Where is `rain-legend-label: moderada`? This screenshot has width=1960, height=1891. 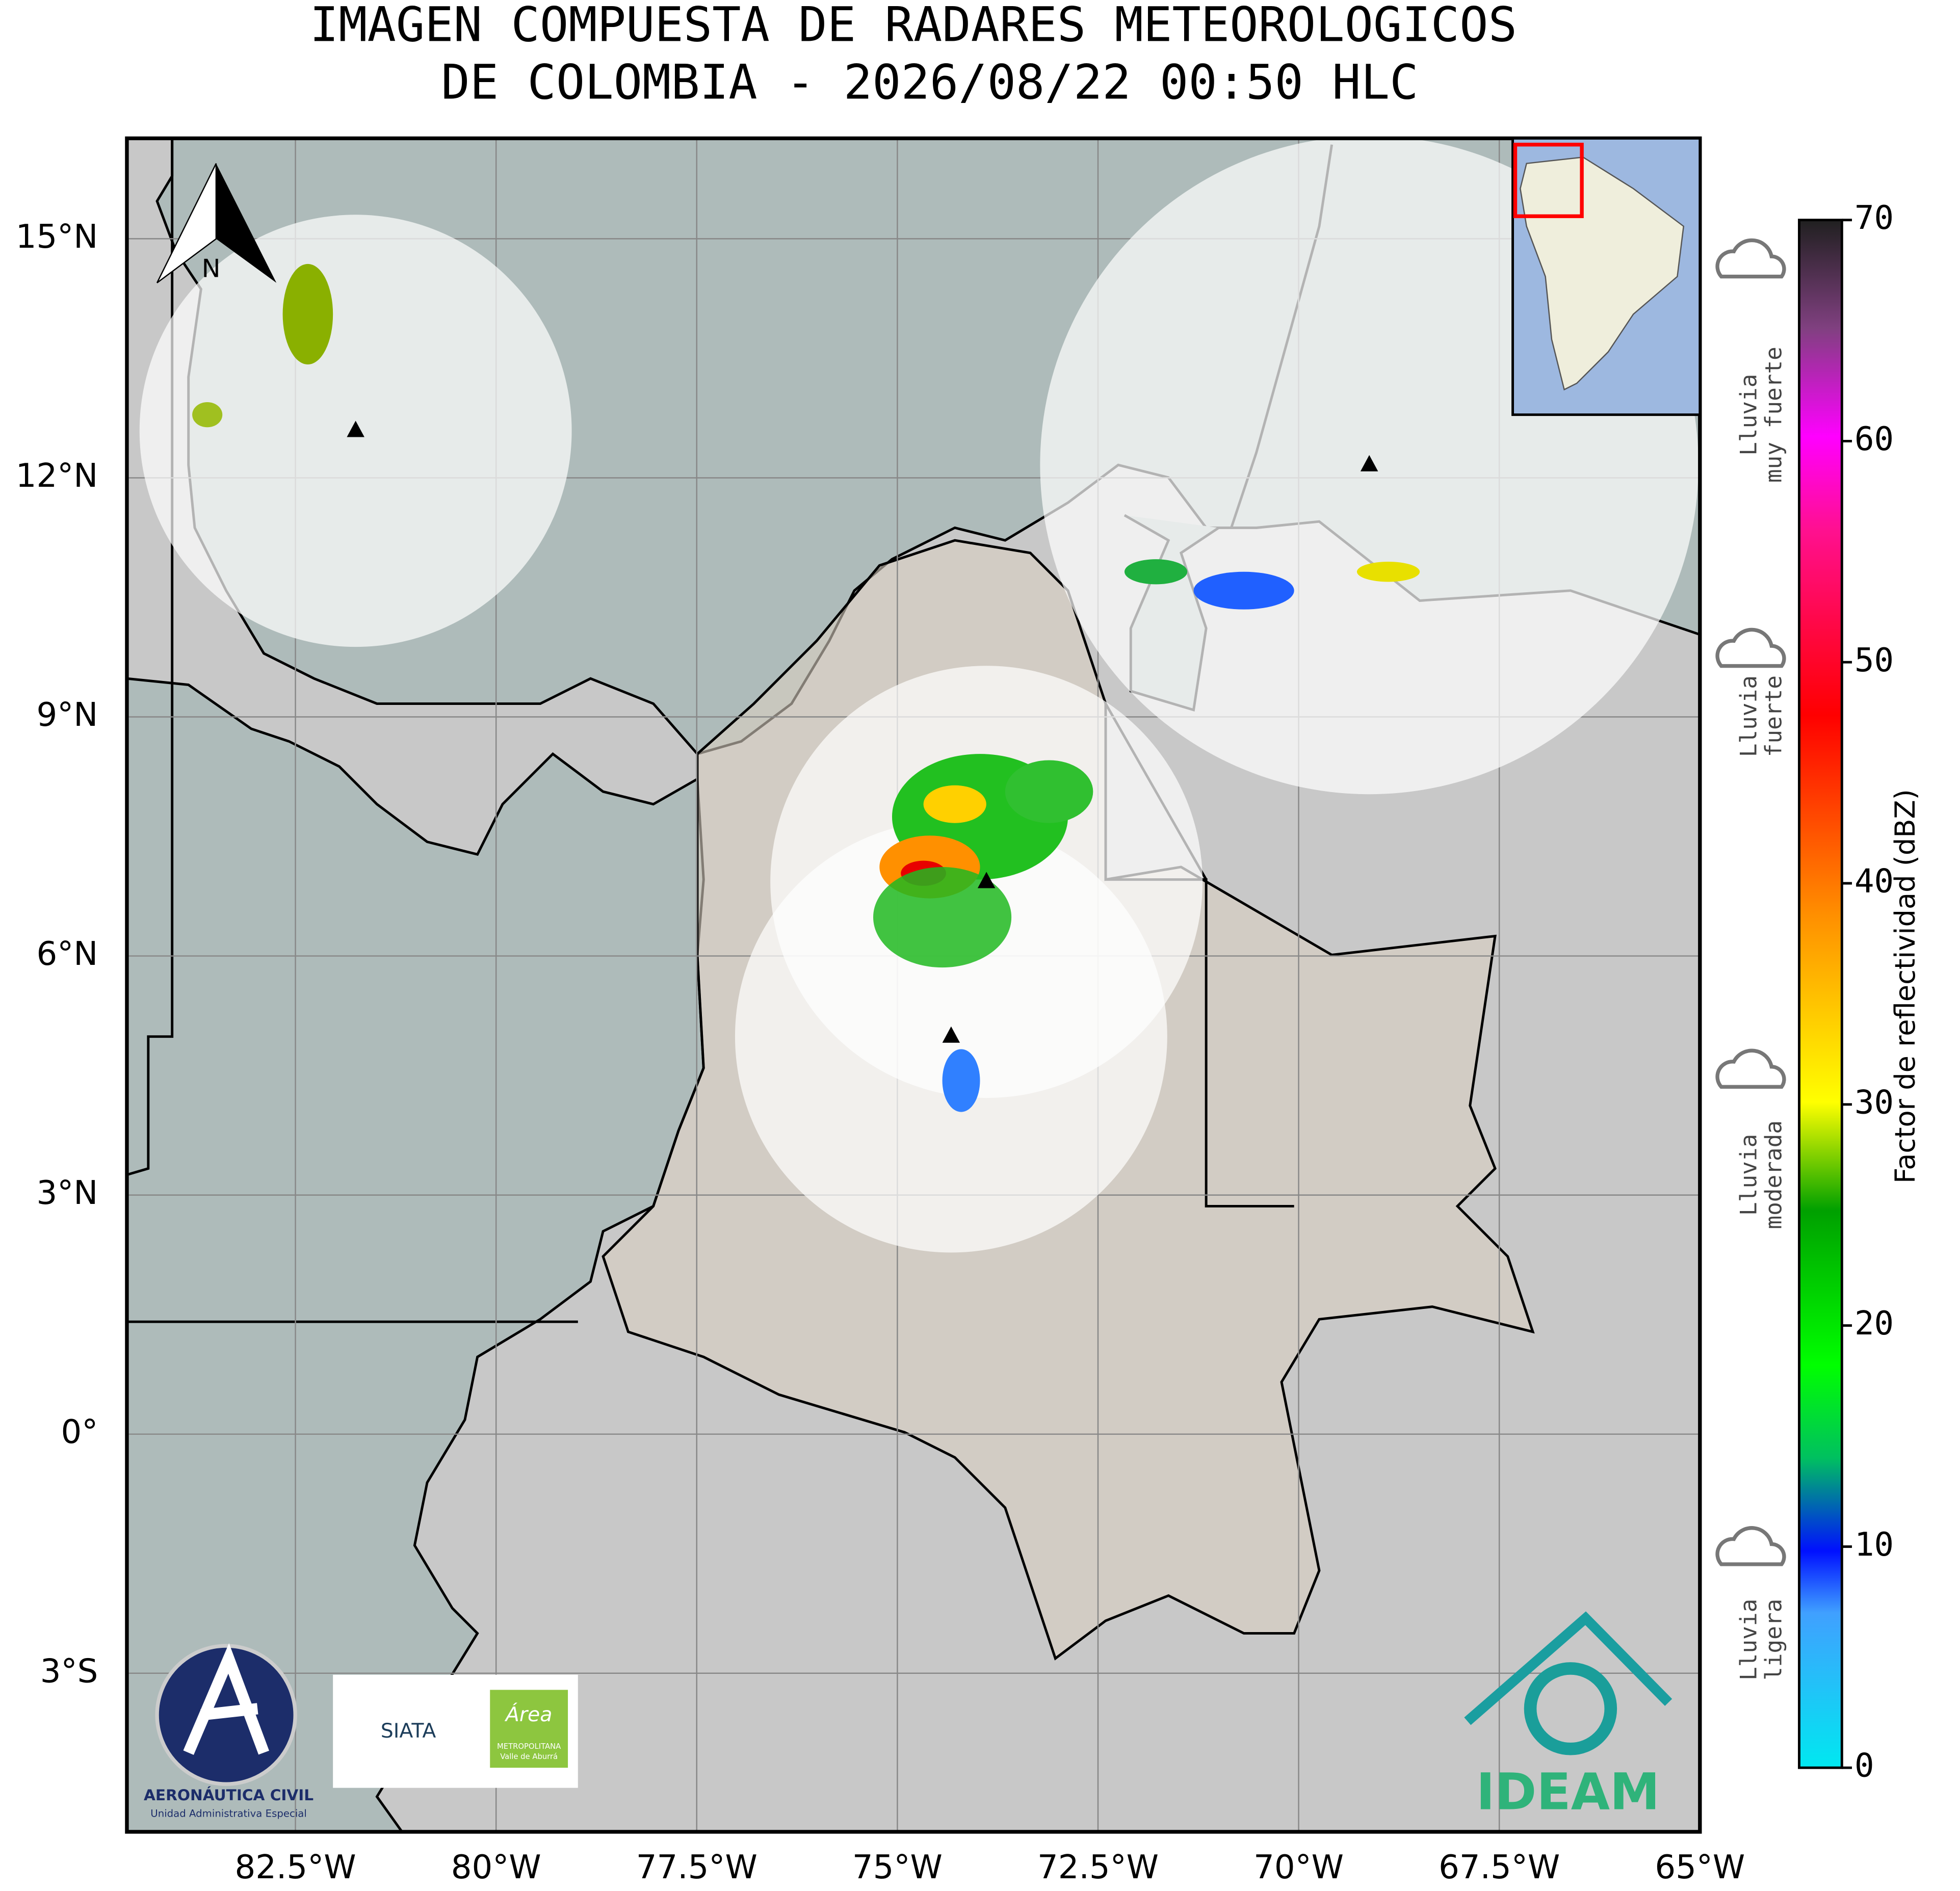 rain-legend-label: moderada is located at coordinates (1774, 1174).